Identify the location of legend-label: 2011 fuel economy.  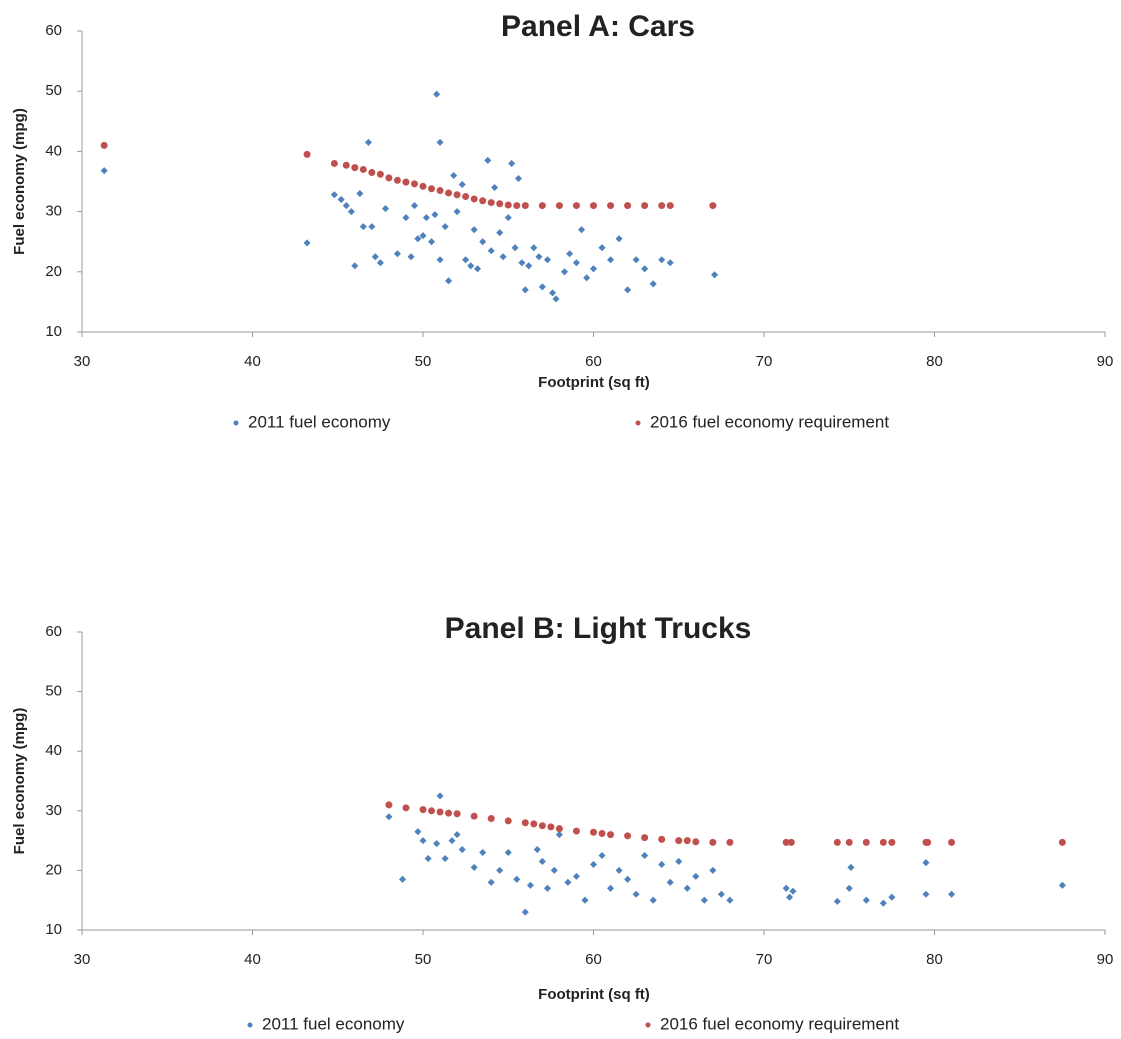
(333, 1023).